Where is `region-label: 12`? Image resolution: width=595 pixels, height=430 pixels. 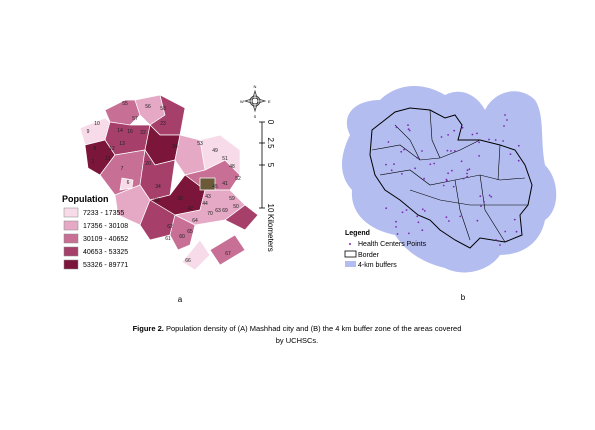 region-label: 12 is located at coordinates (112, 149).